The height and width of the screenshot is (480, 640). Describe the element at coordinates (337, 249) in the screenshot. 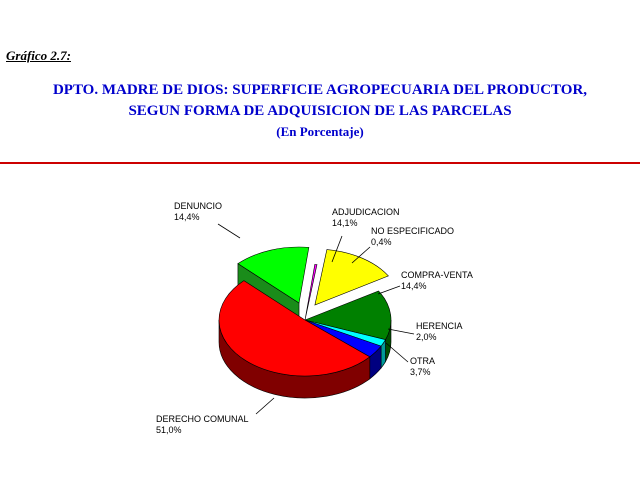

I see `leader-line-adjudicacion` at that location.